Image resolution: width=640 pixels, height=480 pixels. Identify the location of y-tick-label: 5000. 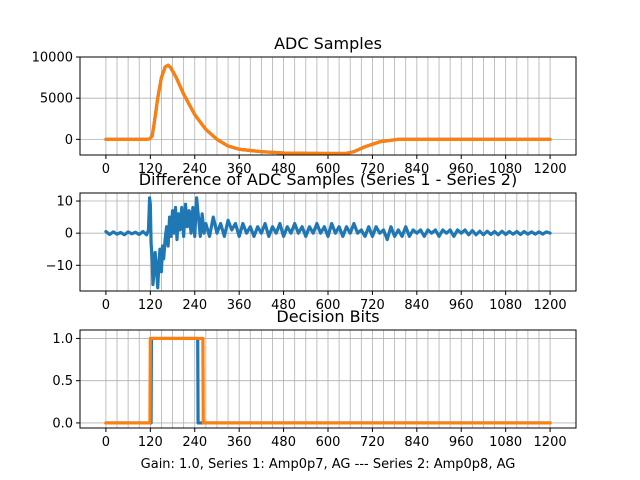
(56, 99).